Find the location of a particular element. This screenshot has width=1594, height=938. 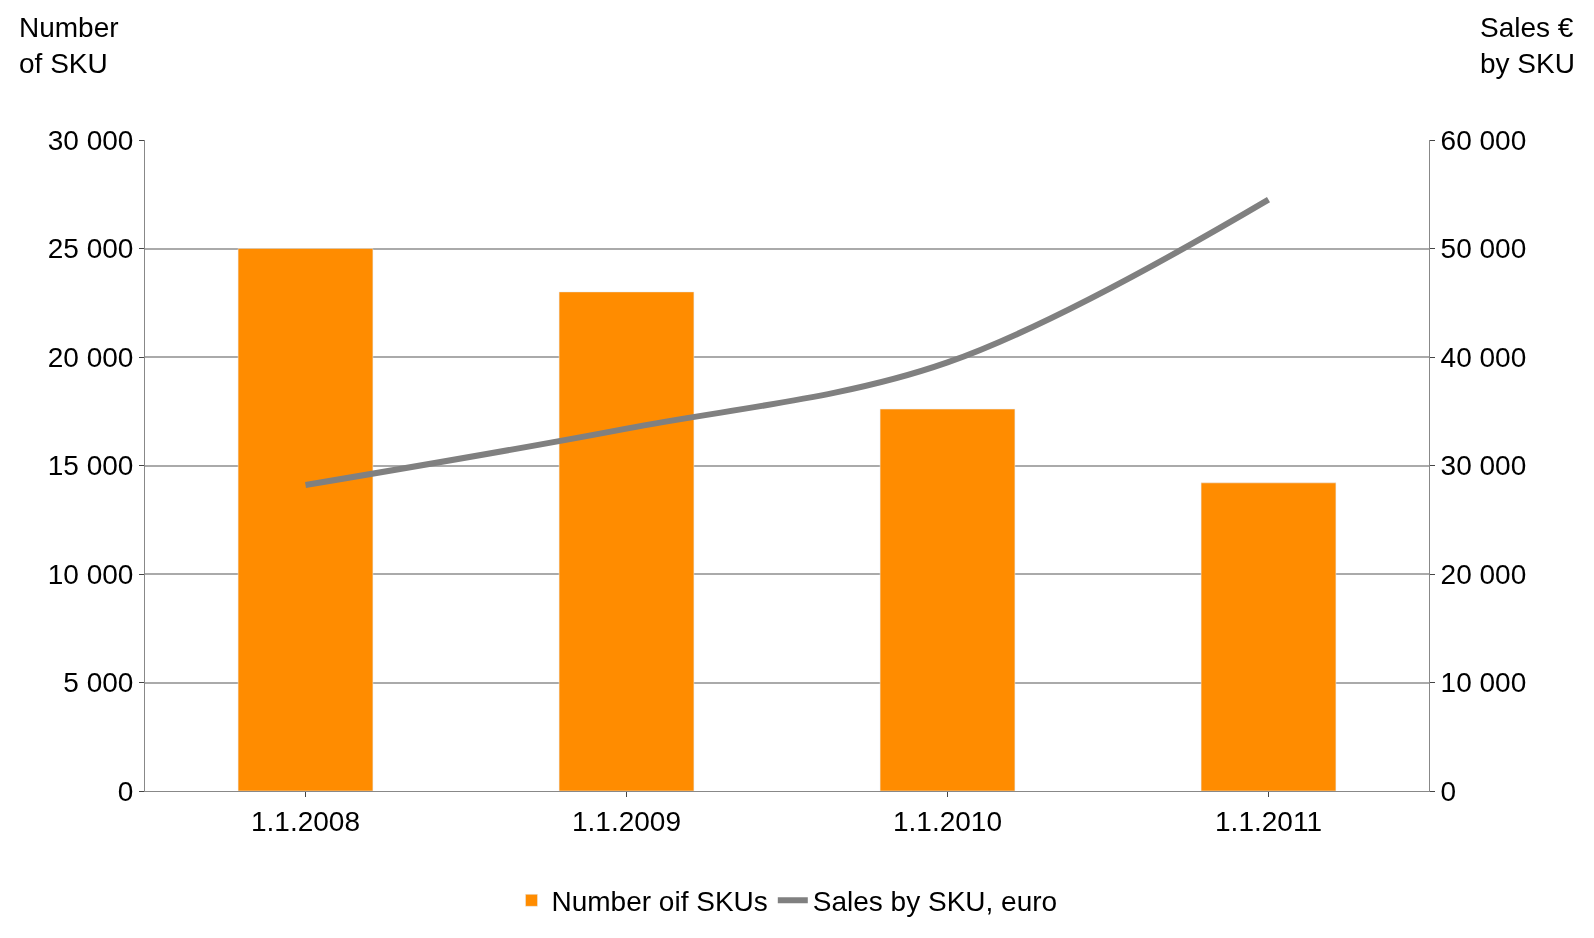

y-tick-label: 5 000 is located at coordinates (98, 683).